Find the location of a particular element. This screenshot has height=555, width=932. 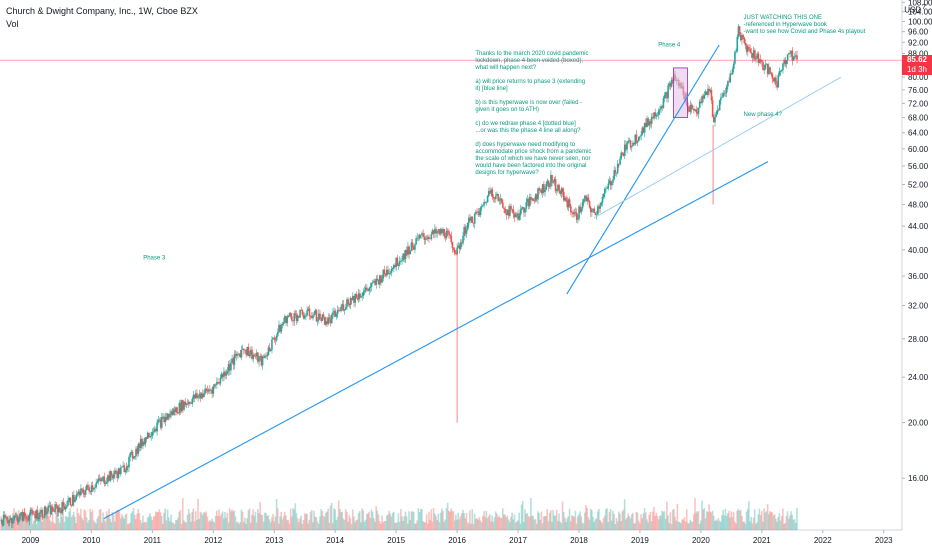

x-tick-label: 2010 is located at coordinates (92, 540).